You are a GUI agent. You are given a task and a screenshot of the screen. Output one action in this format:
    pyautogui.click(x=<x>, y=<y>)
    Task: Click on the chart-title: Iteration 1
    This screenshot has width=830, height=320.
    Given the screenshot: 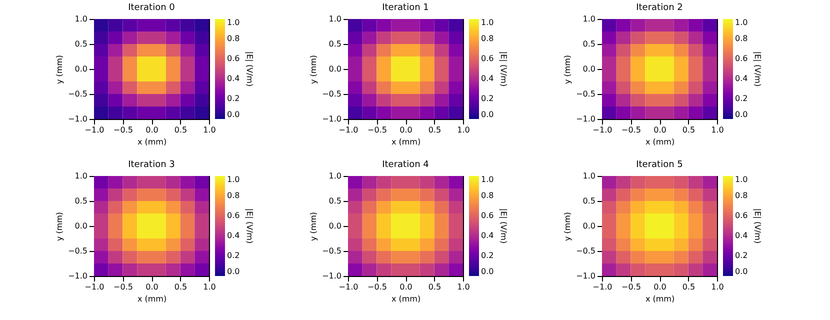 What is the action you would take?
    pyautogui.click(x=405, y=8)
    